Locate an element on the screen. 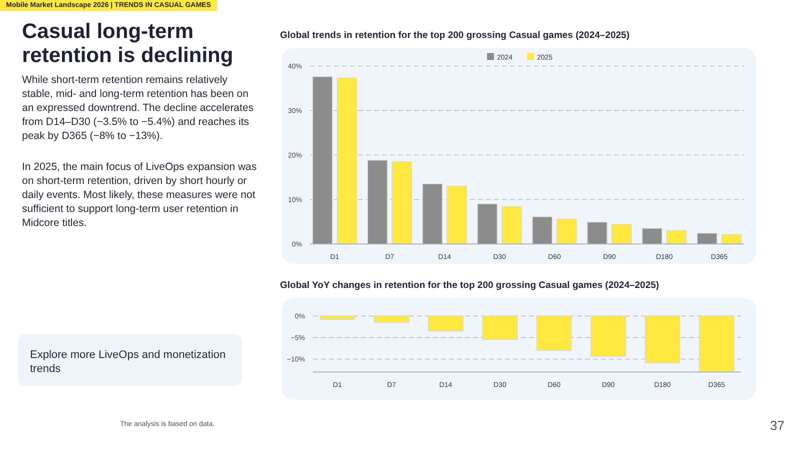  chart-title: Global YoY changes in retention for the top 200 grossing Casual games (2024–2025) is located at coordinates (470, 285).